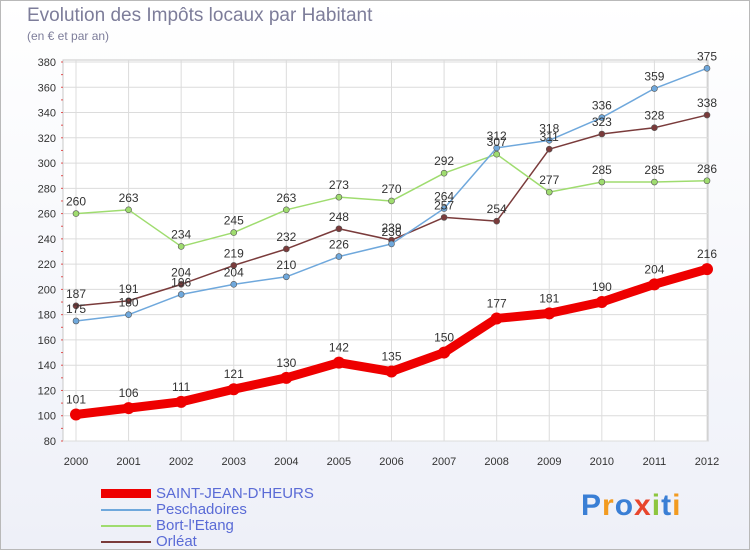 The width and height of the screenshot is (750, 550). What do you see at coordinates (654, 77) in the screenshot?
I see `data-label: 359` at bounding box center [654, 77].